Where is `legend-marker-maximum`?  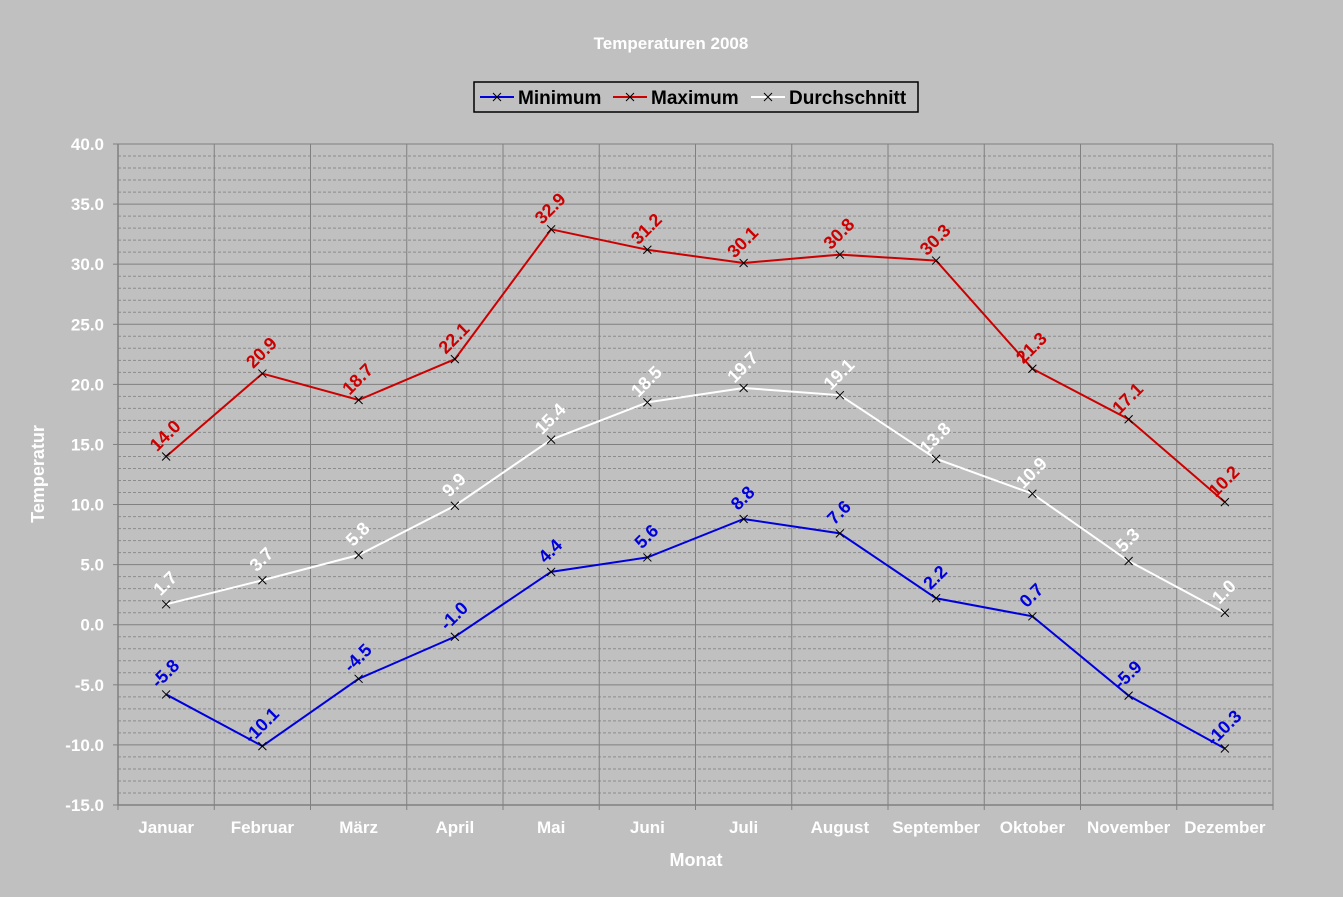
legend-marker-maximum is located at coordinates (630, 97).